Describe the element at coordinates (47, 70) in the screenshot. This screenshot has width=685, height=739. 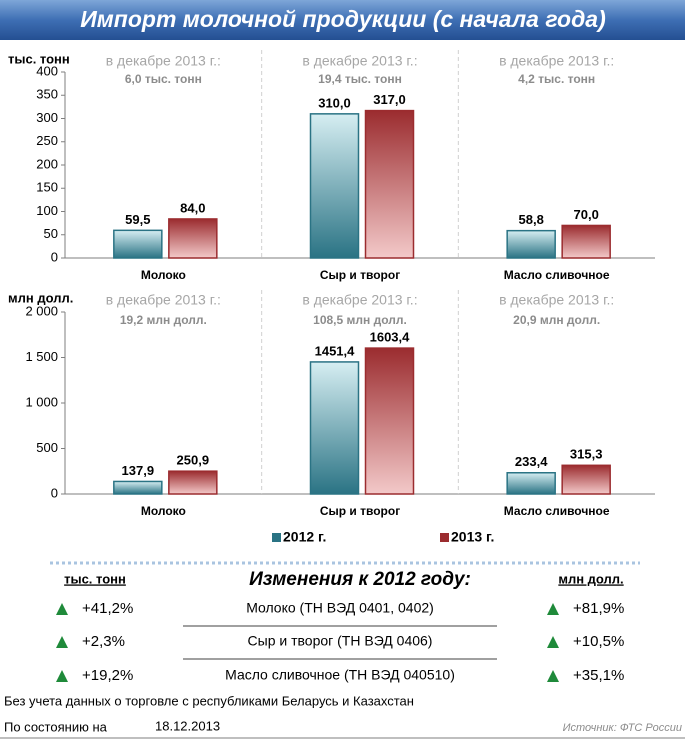
I see `y-tick-label: 400` at that location.